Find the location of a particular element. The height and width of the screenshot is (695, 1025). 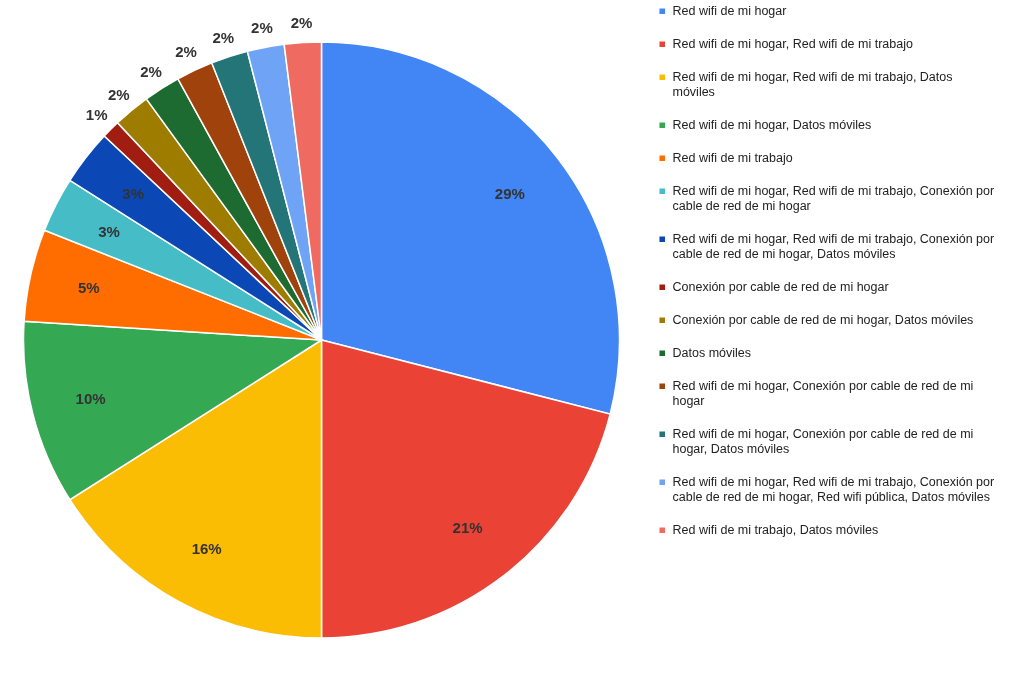

legend-label: Red wifi de mi trabajo, Datos móviles is located at coordinates (775, 530).